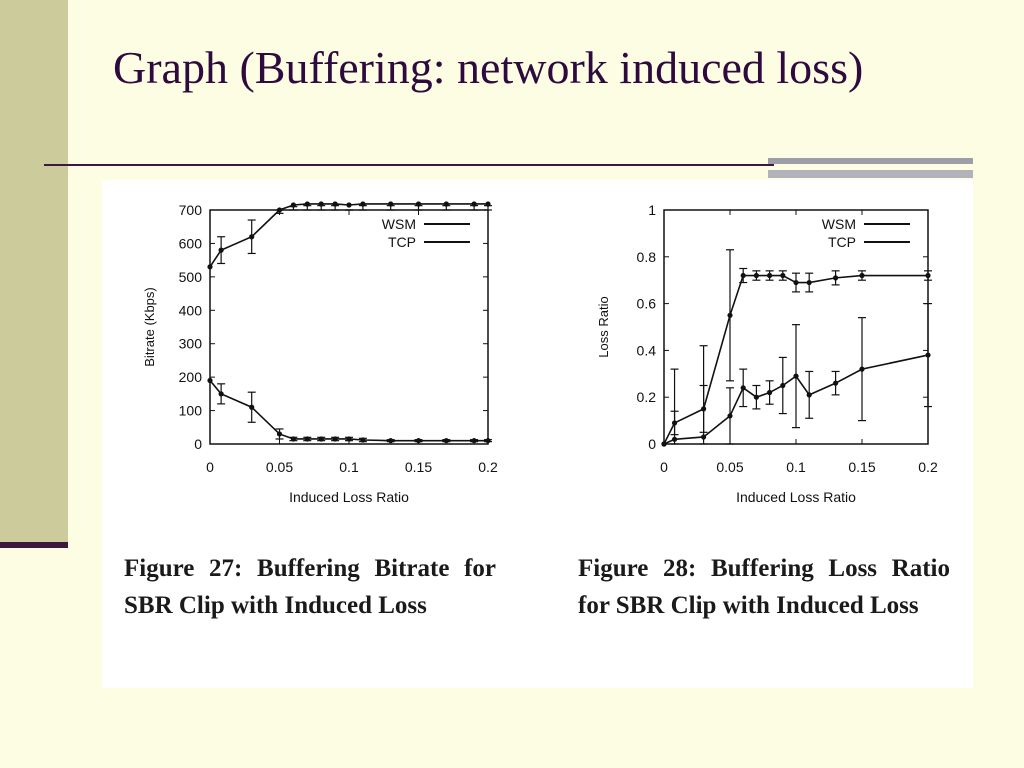  Describe the element at coordinates (870, 174) in the screenshot. I see `corner-accent-bar-lower` at that location.